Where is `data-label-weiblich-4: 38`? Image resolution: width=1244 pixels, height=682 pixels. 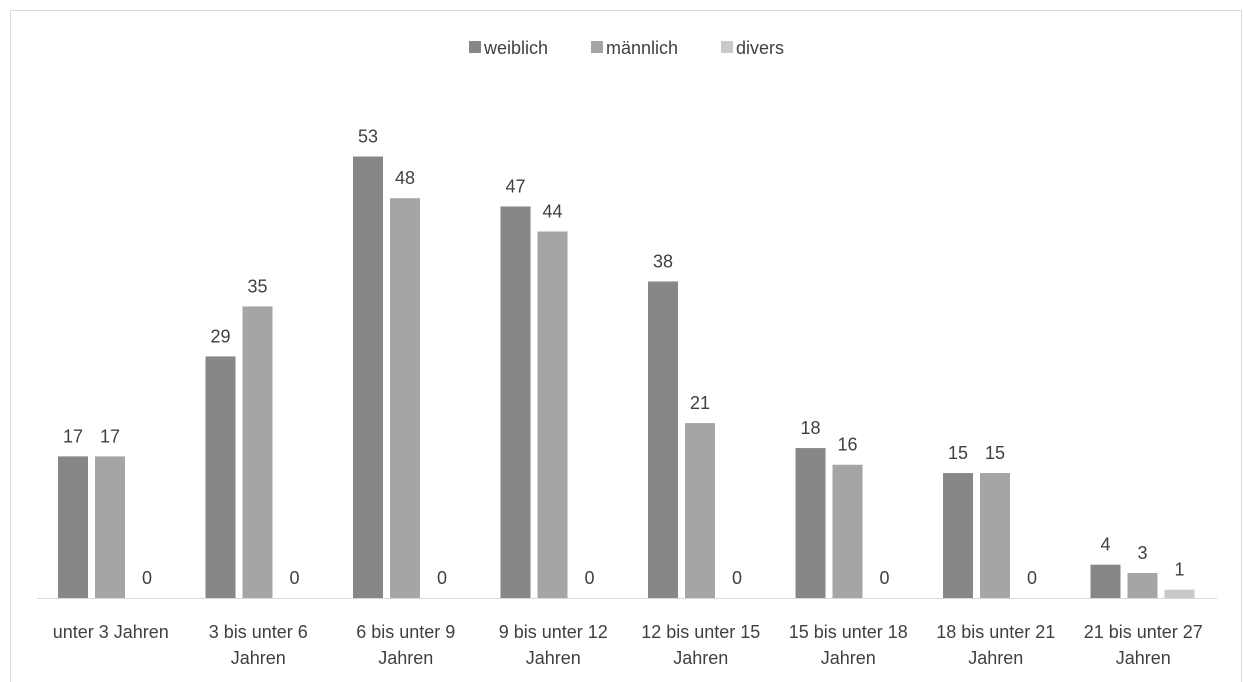
data-label-weiblich-4: 38 is located at coordinates (663, 261).